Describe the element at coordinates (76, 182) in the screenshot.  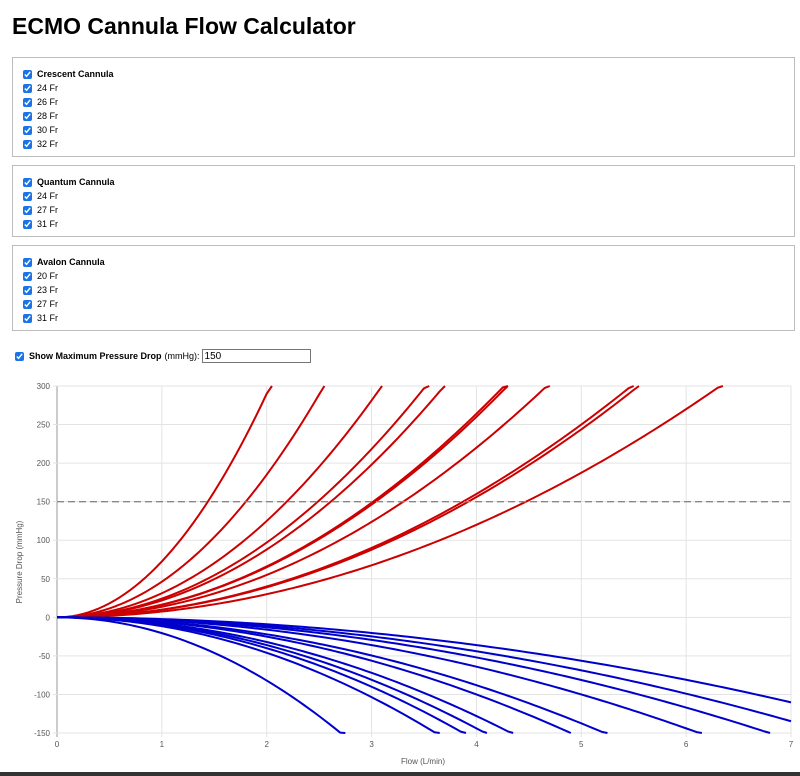
I see `quantum-cannula-label: Quantum Cannula` at that location.